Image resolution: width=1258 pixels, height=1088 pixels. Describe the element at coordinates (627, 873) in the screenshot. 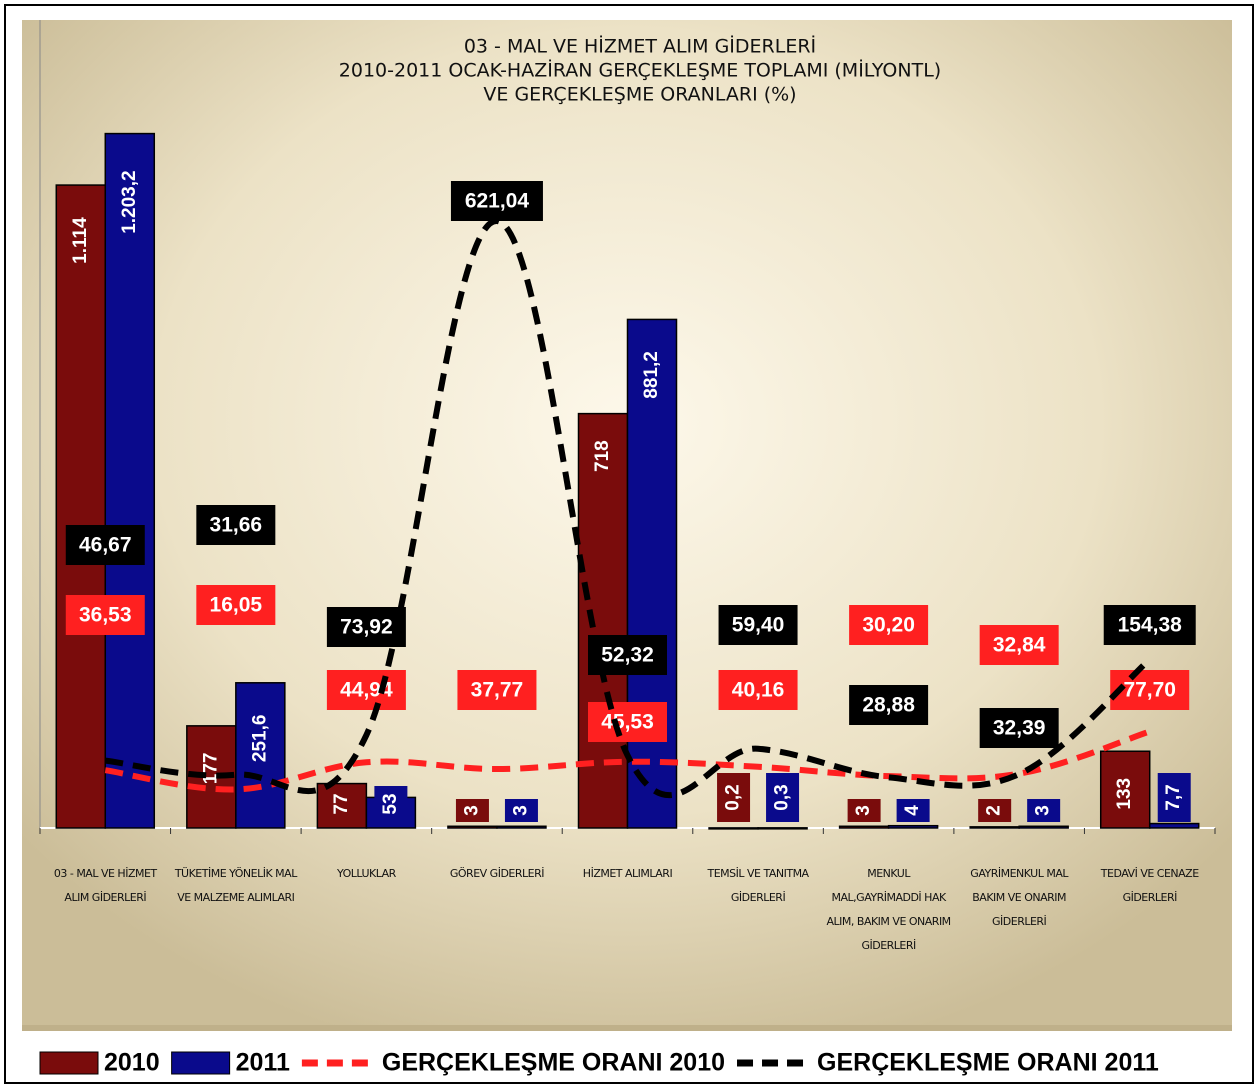

I see `x-tick-label: HİZMET ALIMLARI` at that location.